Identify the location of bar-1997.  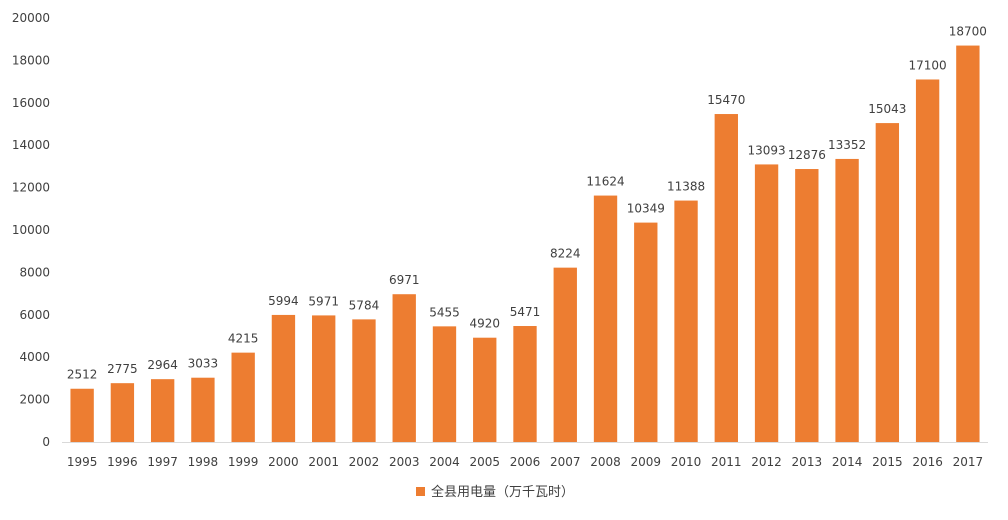
(162, 410).